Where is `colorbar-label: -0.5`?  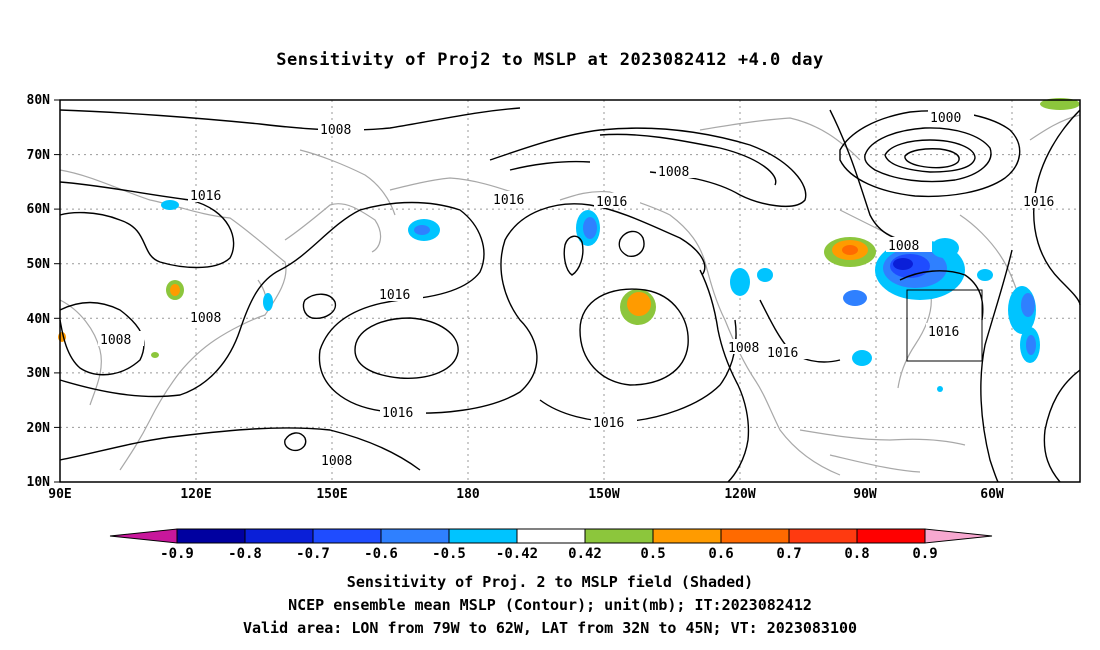
colorbar-label: -0.5 is located at coordinates (449, 554).